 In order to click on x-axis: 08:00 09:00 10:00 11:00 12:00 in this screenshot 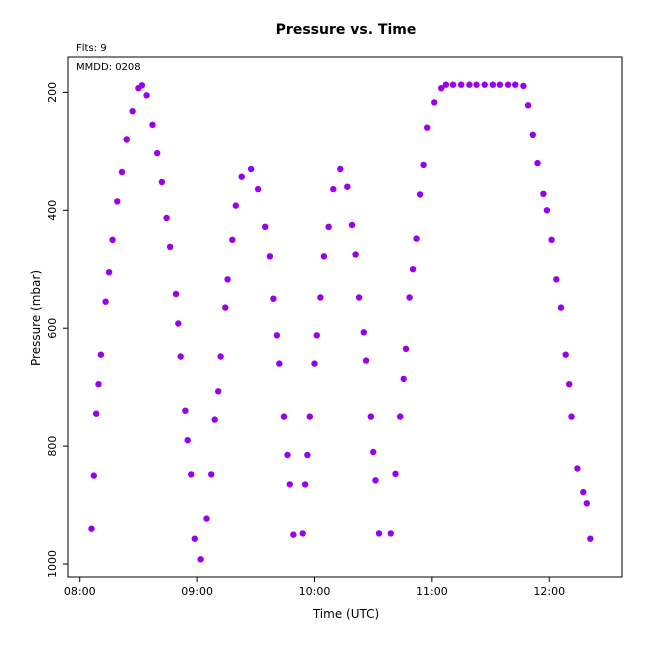, I will do `click(314, 587)`.